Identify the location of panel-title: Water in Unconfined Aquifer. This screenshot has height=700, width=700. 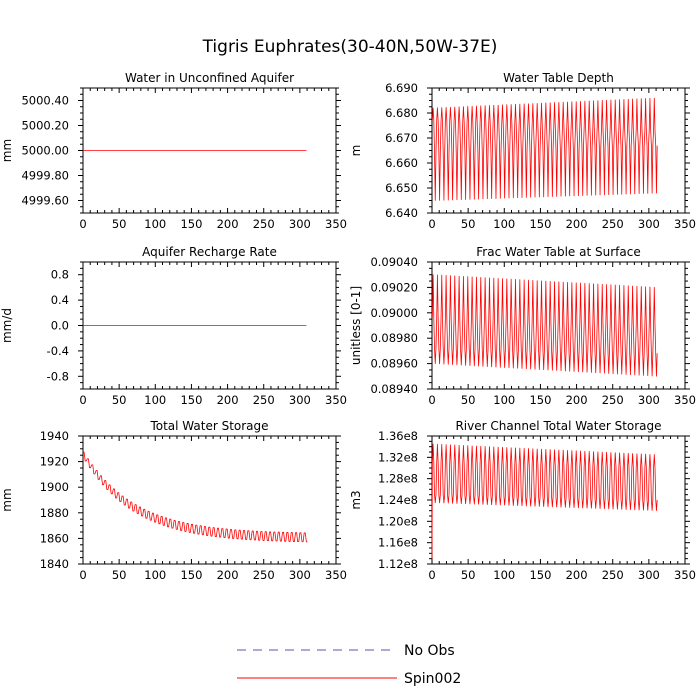
(209, 78).